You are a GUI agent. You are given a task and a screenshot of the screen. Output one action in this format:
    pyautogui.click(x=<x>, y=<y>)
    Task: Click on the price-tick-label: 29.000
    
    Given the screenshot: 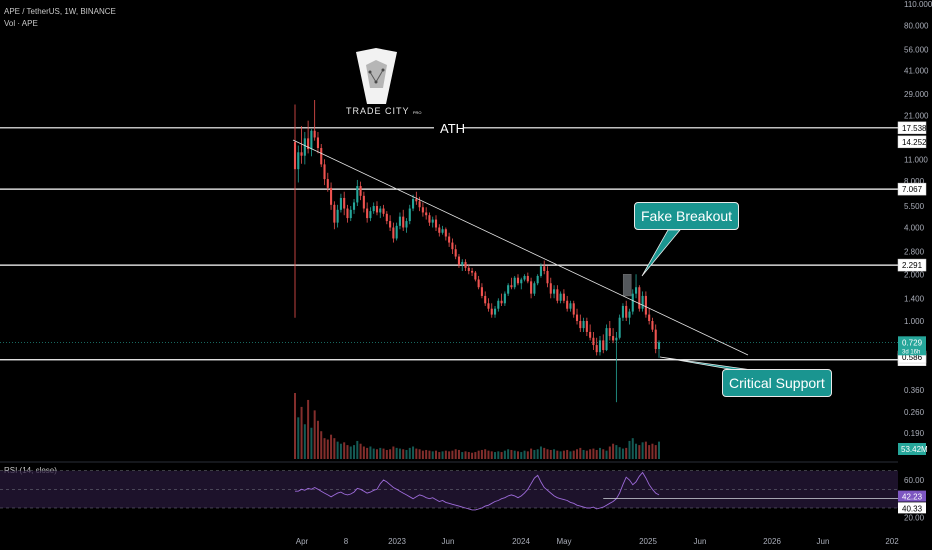 What is the action you would take?
    pyautogui.click(x=916, y=94)
    